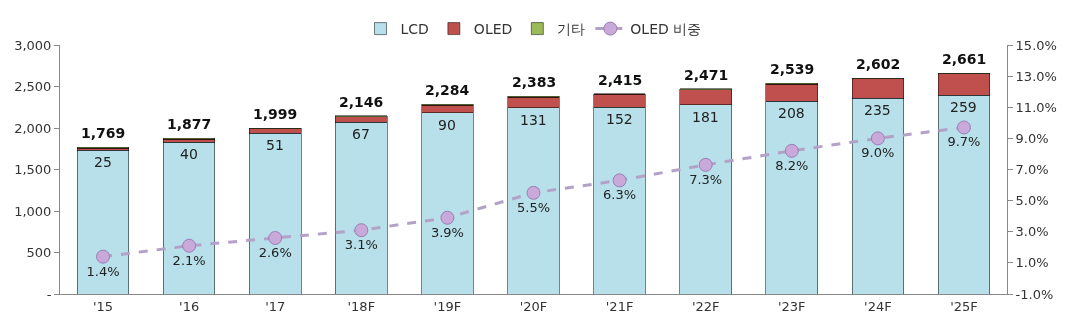  Describe the element at coordinates (877, 110) in the screenshot. I see `data-label: 235` at that location.